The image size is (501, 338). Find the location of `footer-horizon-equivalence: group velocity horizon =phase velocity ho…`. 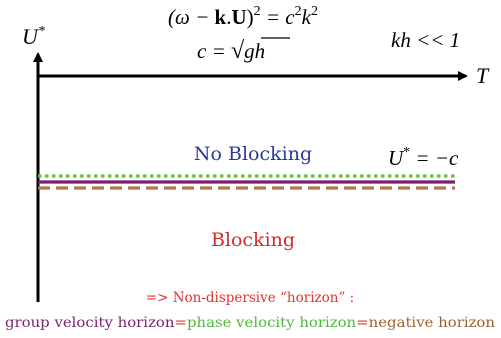

footer-horizon-equivalence: group velocity horizon =phase velocity ho… is located at coordinates (250, 323).